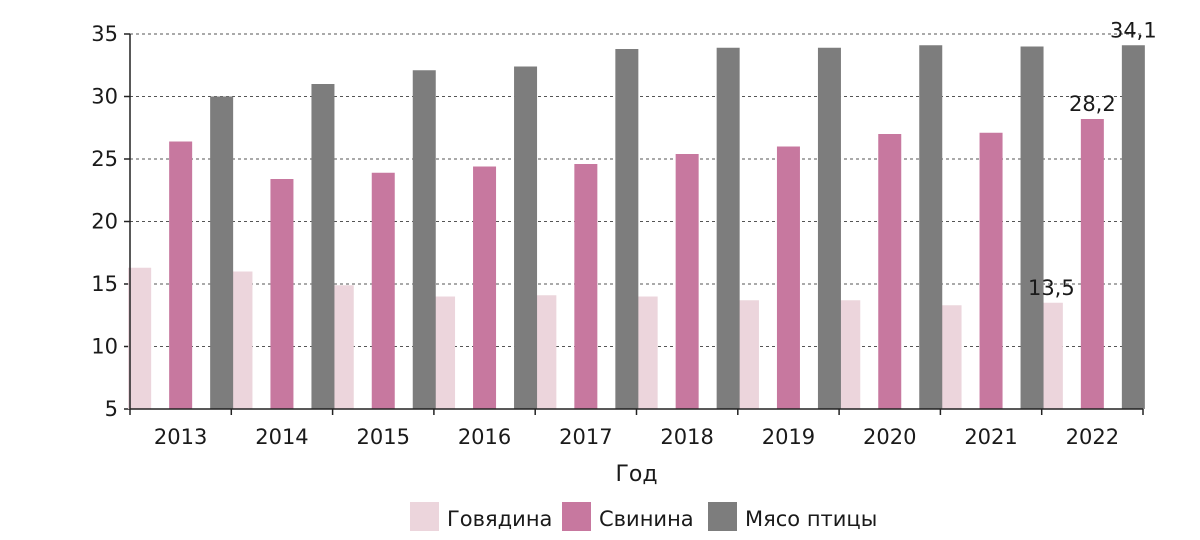 This screenshot has width=1200, height=540. I want to click on legend-label: Свинина, so click(646, 519).